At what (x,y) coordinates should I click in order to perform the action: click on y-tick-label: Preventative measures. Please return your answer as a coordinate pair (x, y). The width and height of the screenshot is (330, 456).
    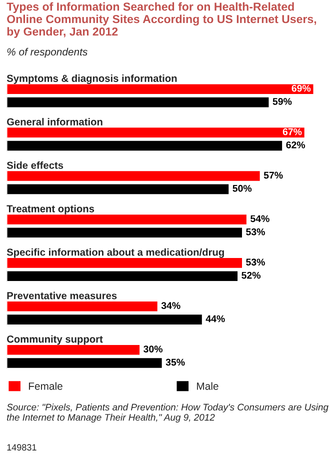
    Looking at the image, I should click on (62, 296).